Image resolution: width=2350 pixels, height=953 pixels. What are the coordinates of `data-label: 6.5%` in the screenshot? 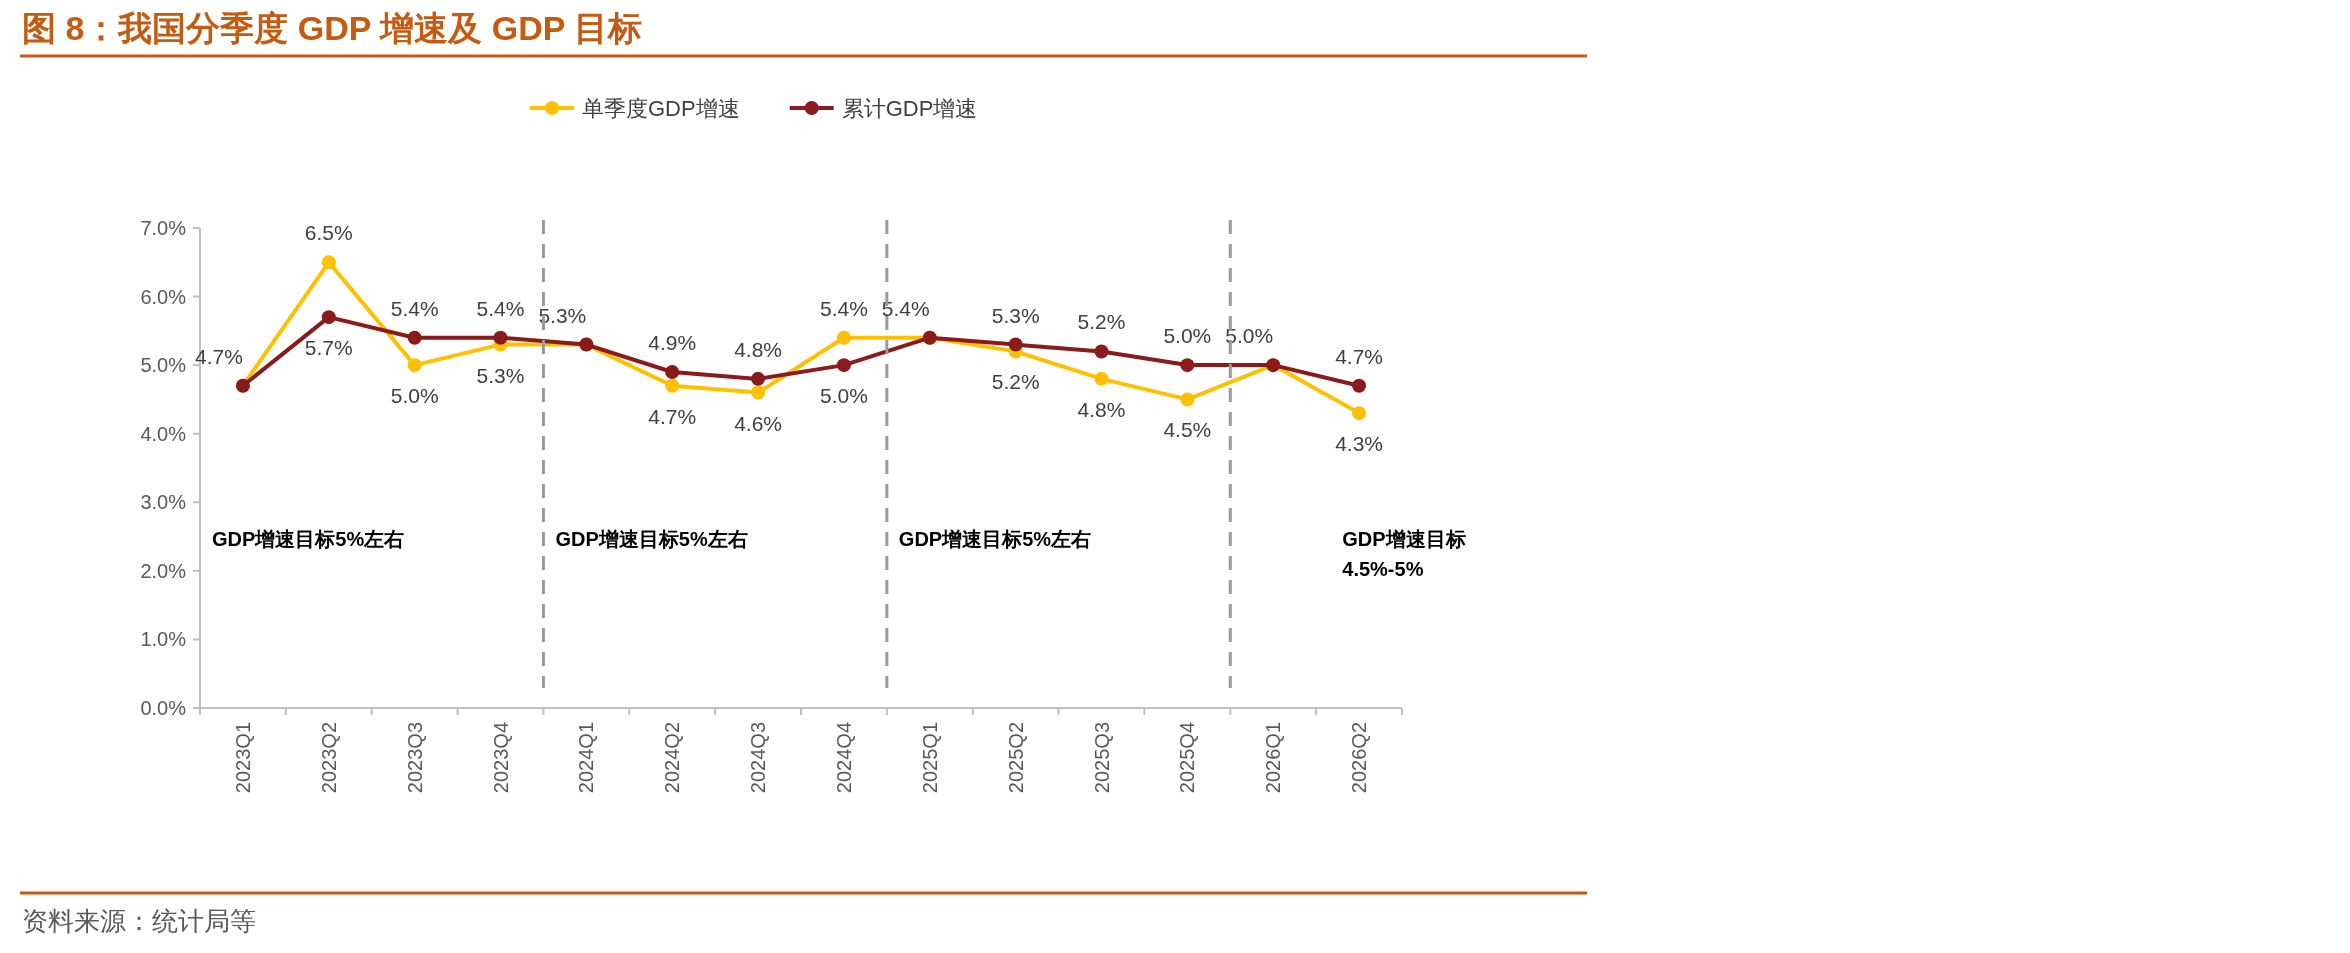 It's located at (328, 233).